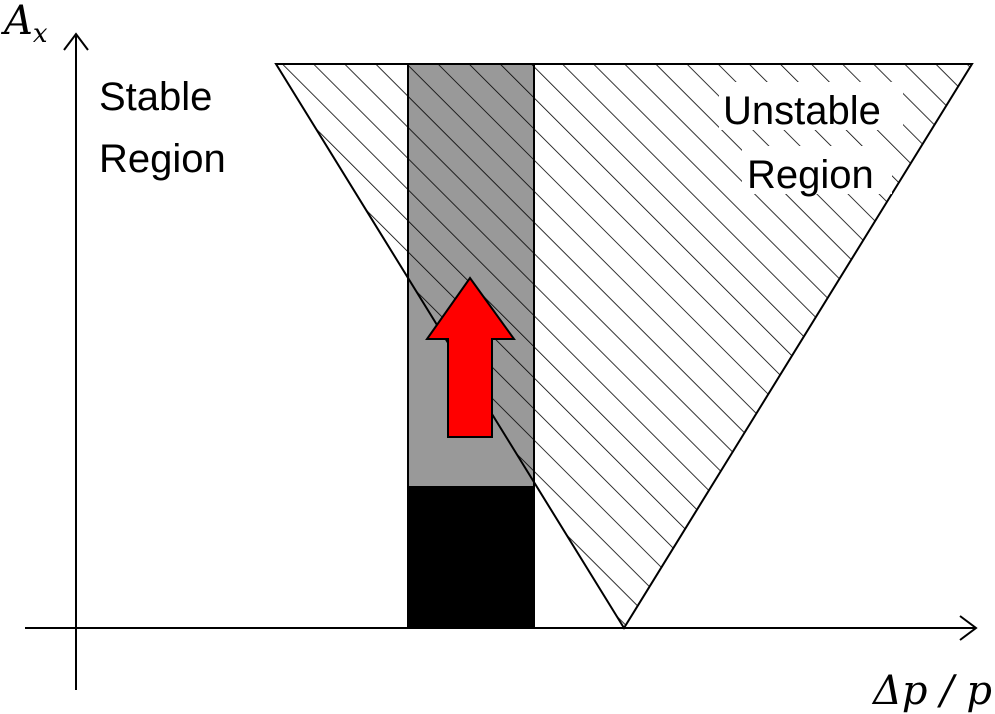 This screenshot has height=714, width=995. I want to click on y-axis-arrowhead, so click(76, 41).